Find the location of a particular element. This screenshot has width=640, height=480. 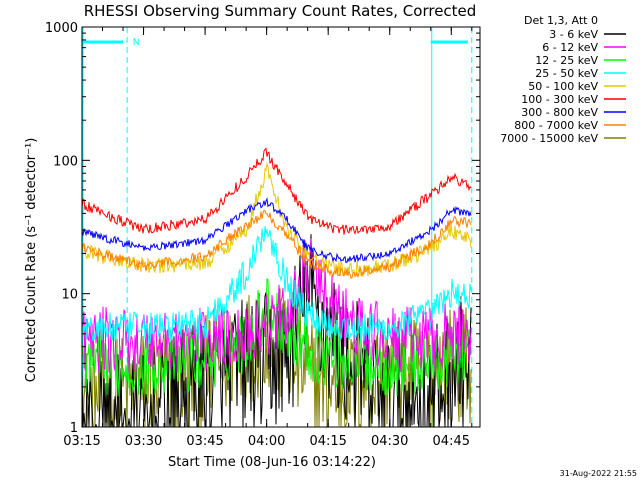

legend-entry-label: 100 - 300 keV is located at coordinates (559, 99).